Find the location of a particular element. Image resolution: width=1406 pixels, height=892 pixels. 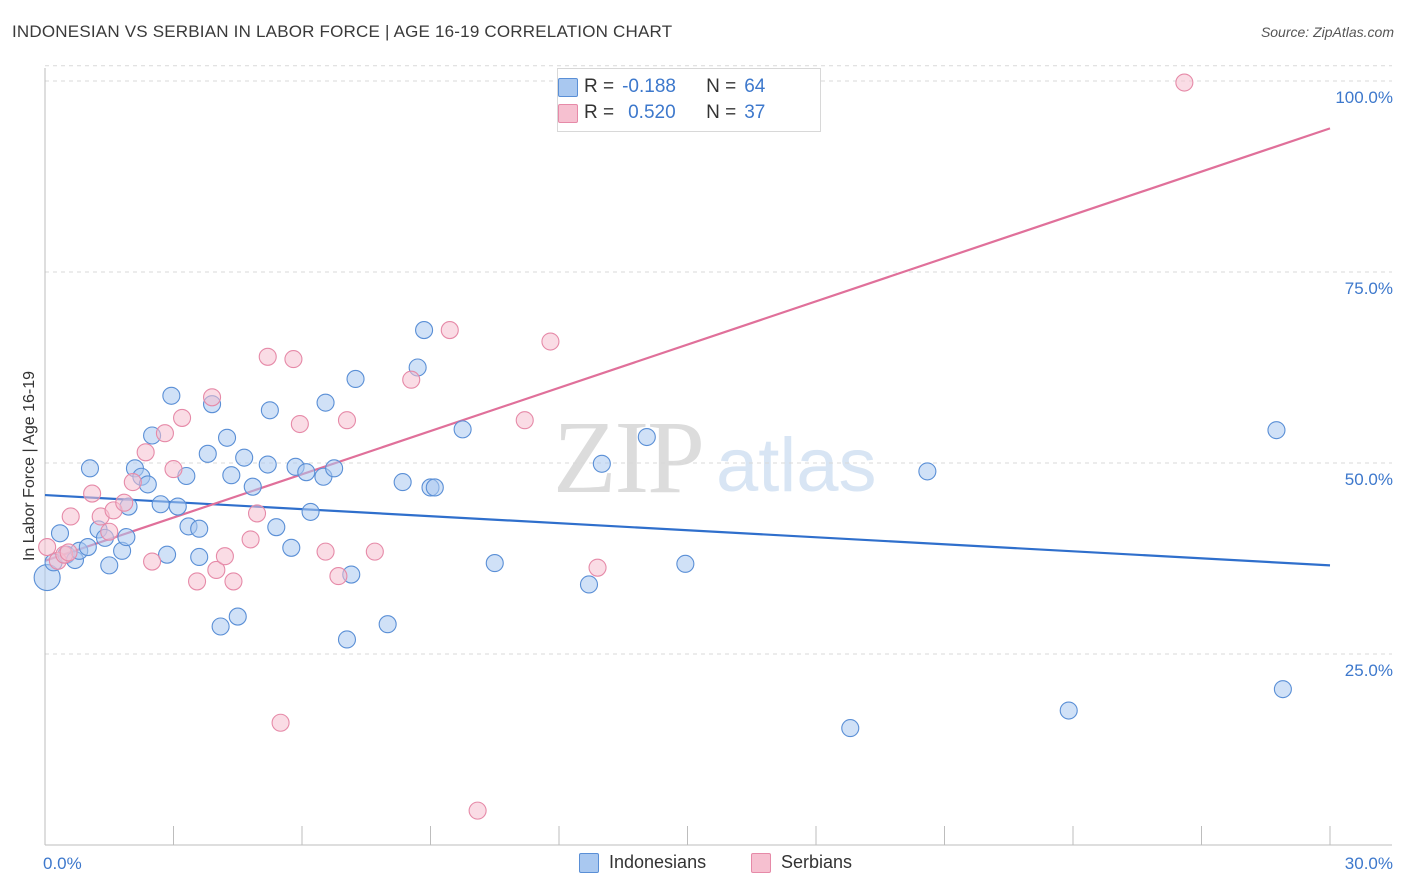

y-tick-label: 25.0% is located at coordinates (1369, 670).